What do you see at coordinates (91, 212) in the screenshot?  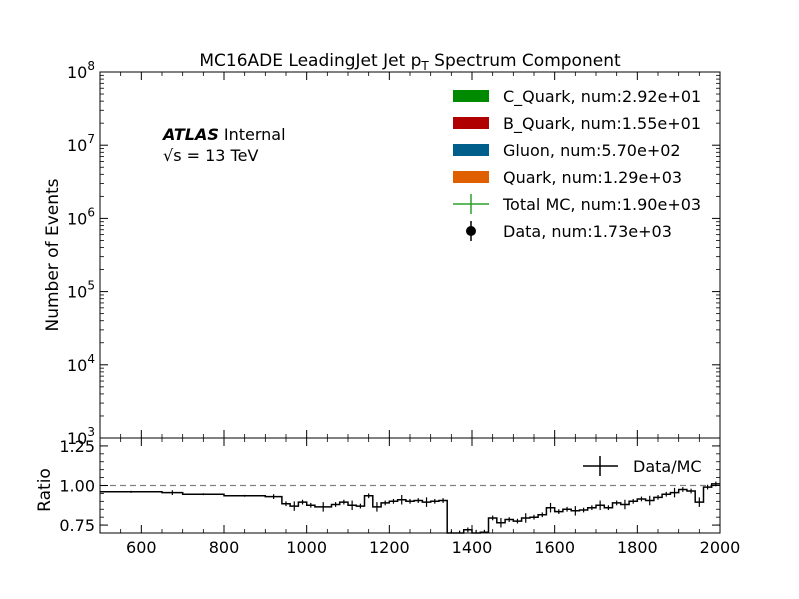 I see `main-y-tick-exponent: 6` at bounding box center [91, 212].